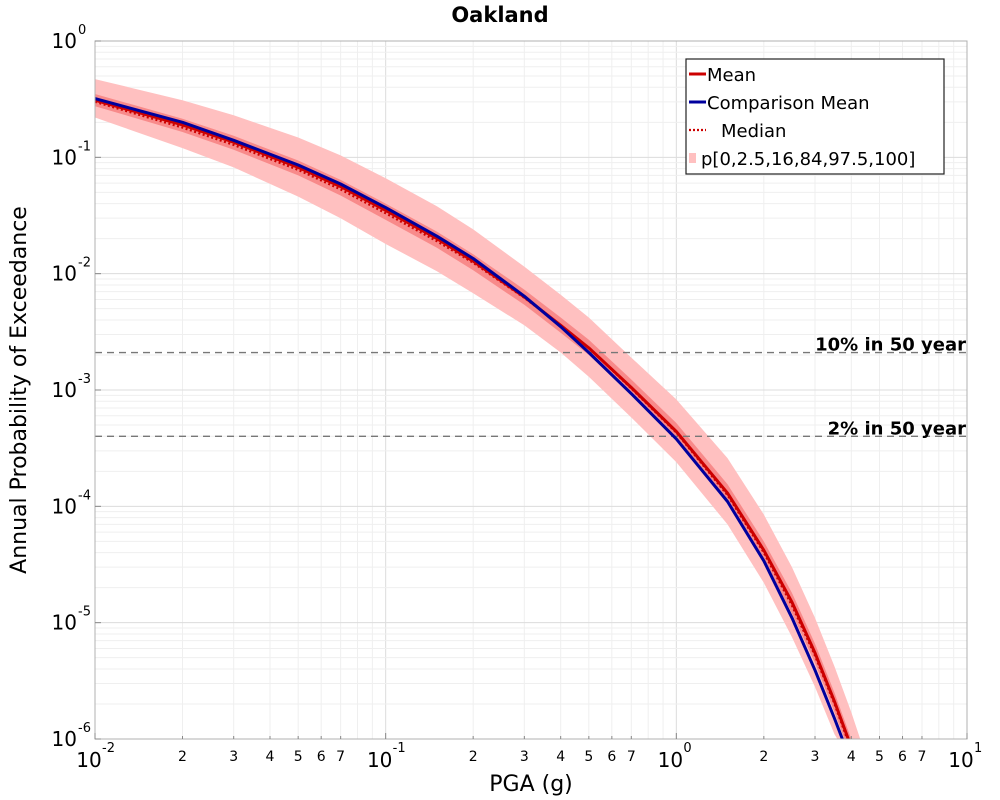 This screenshot has height=800, width=1000. What do you see at coordinates (84, 728) in the screenshot?
I see `y-tick-label-exponent: -6` at bounding box center [84, 728].